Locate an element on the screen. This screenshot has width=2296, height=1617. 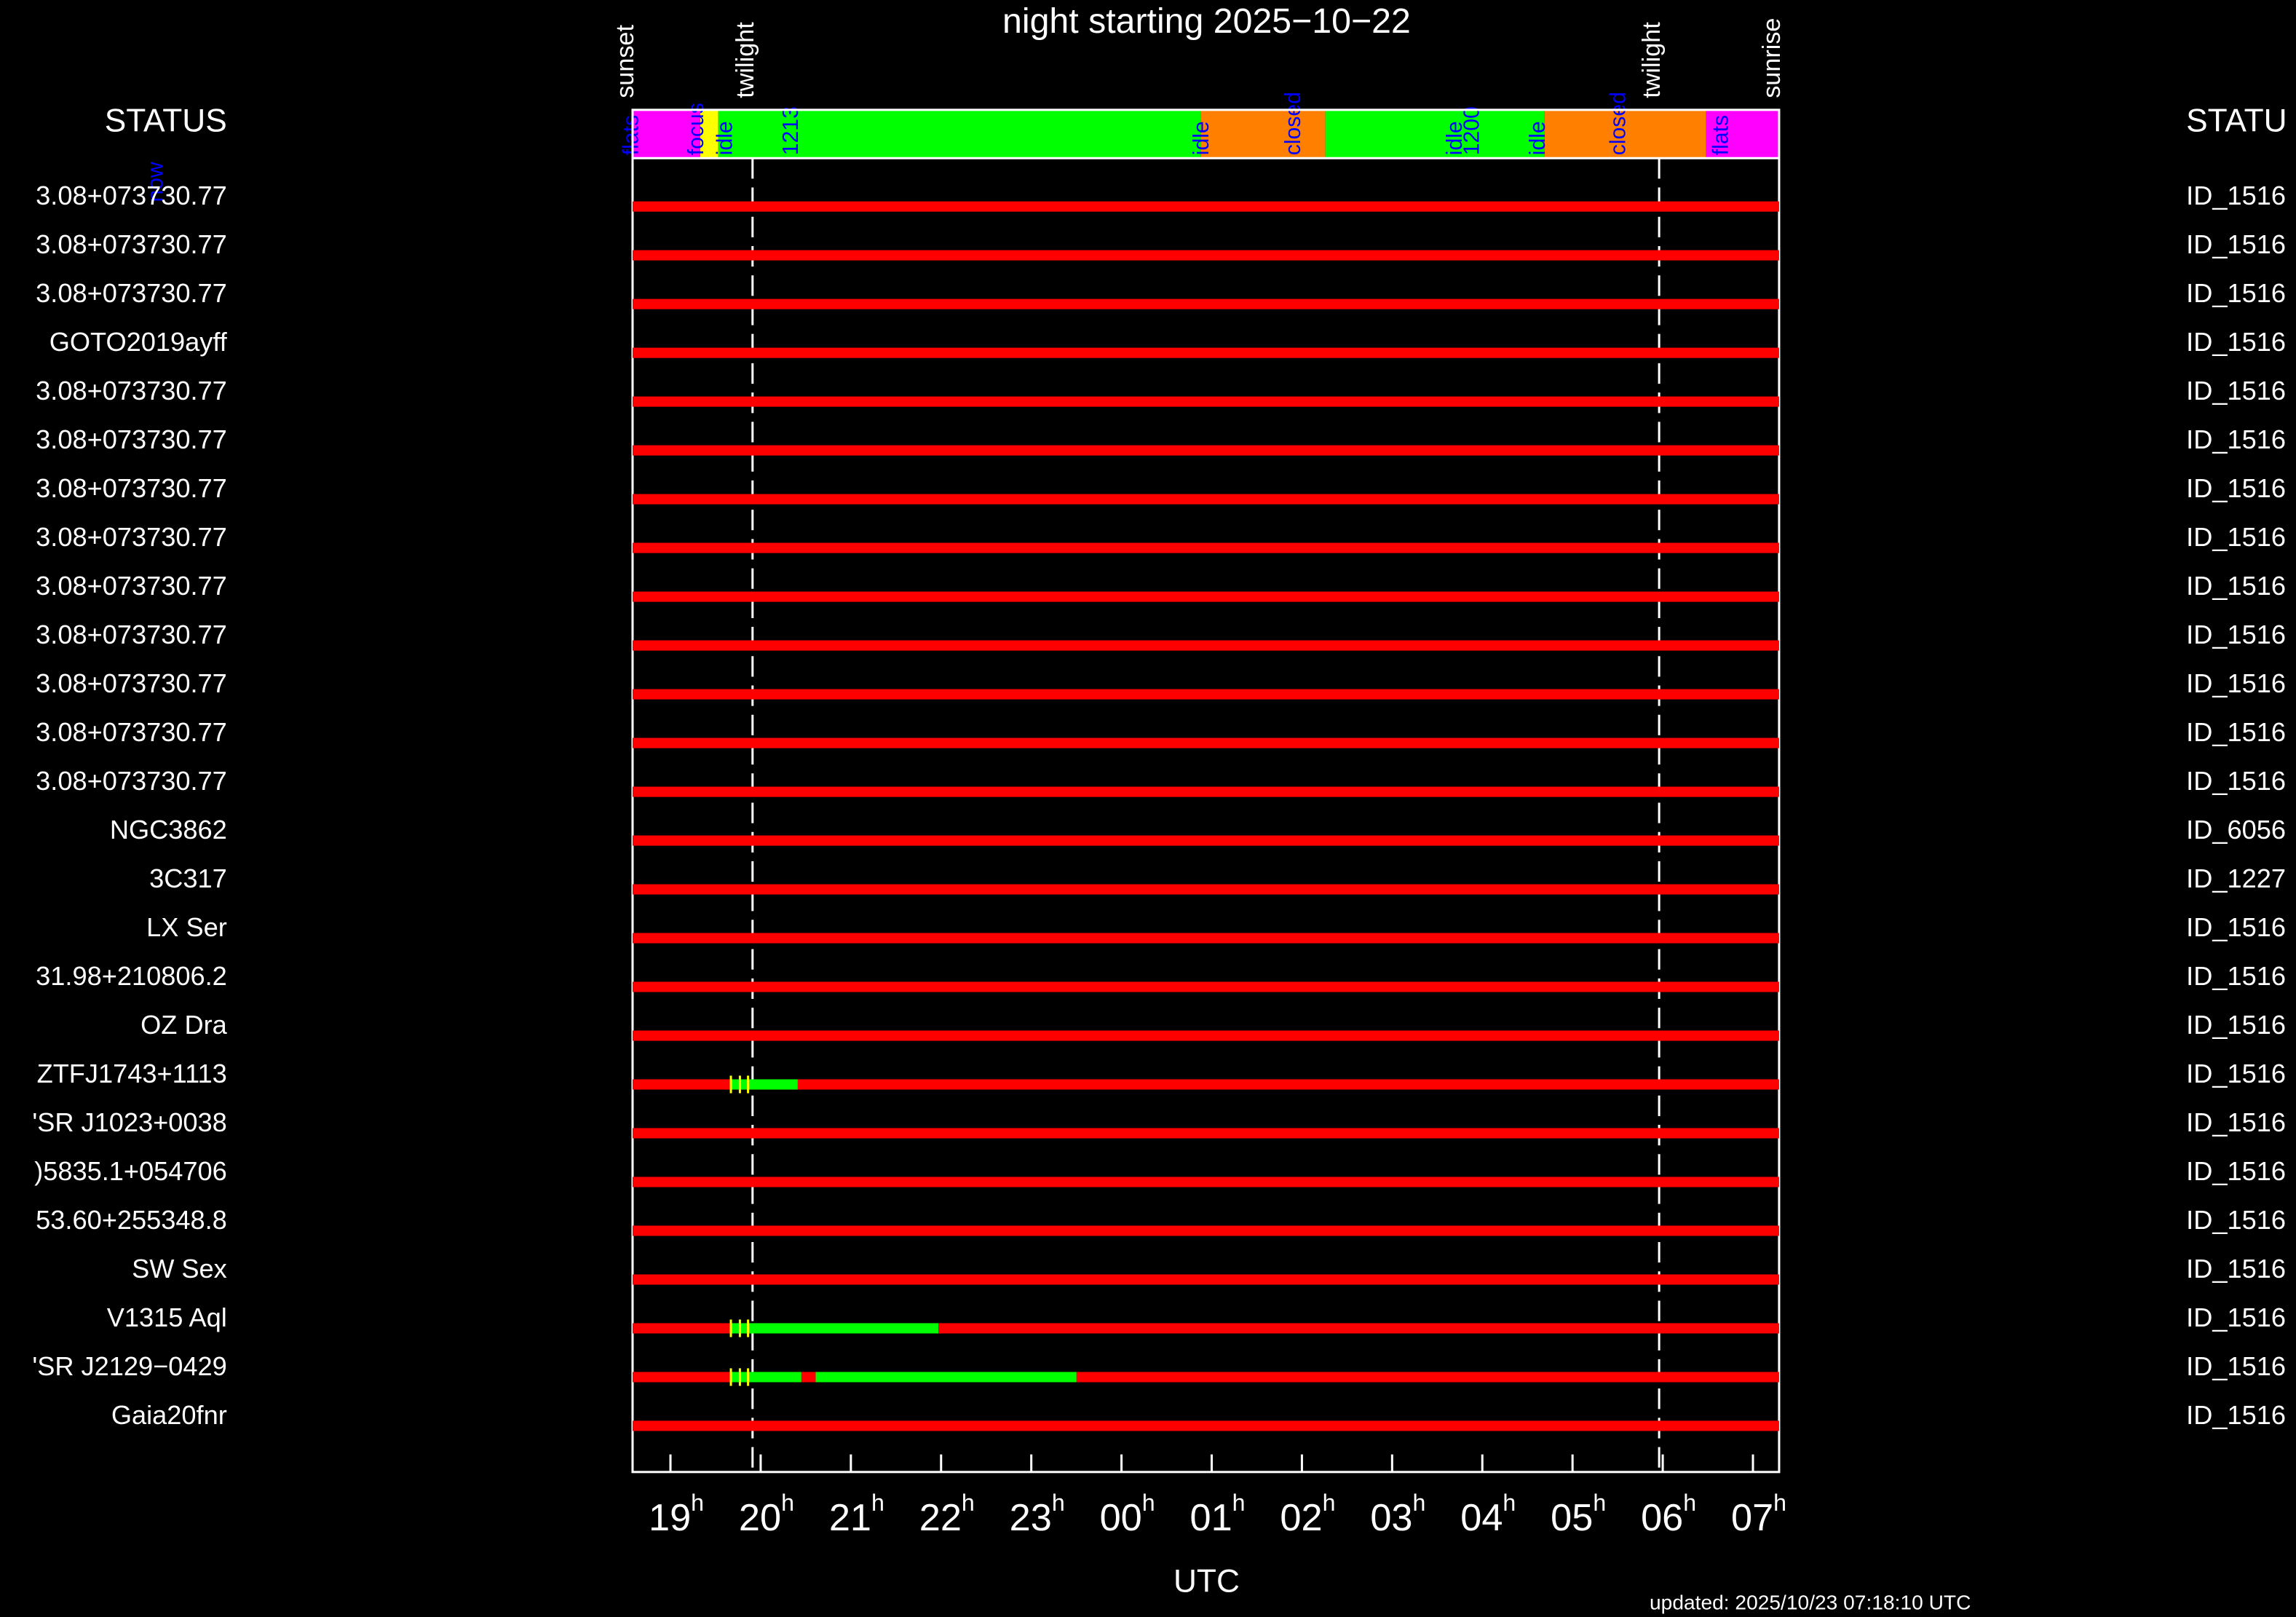
target-name: 53.60+255348.8 is located at coordinates (131, 1220).